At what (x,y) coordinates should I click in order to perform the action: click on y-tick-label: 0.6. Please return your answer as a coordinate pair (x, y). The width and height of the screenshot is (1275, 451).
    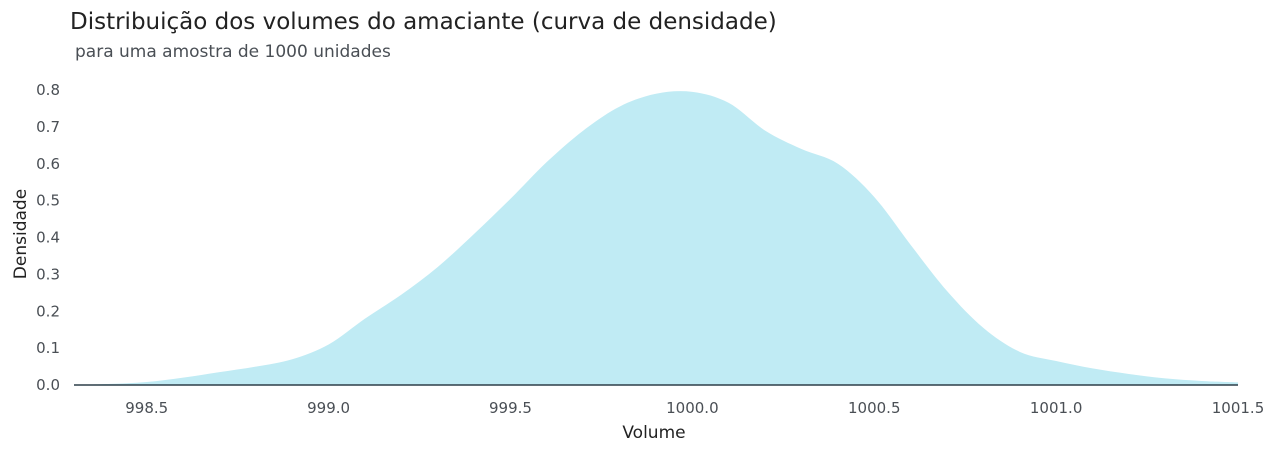
    Looking at the image, I should click on (48, 164).